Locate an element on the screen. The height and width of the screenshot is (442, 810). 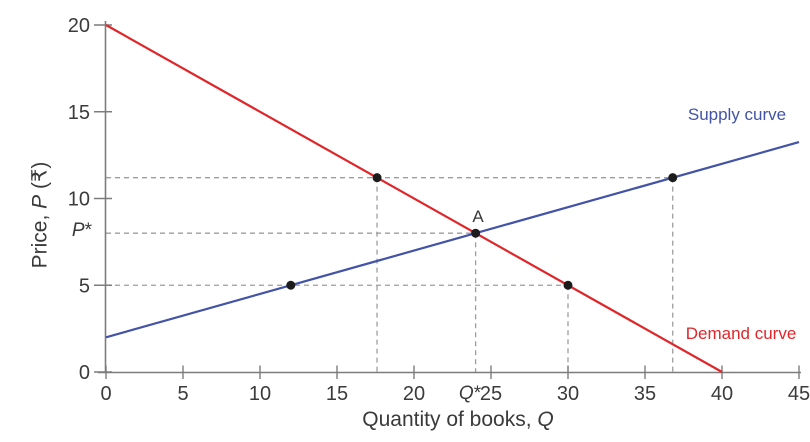
y-axis-title-variable: P is located at coordinates (40, 201).